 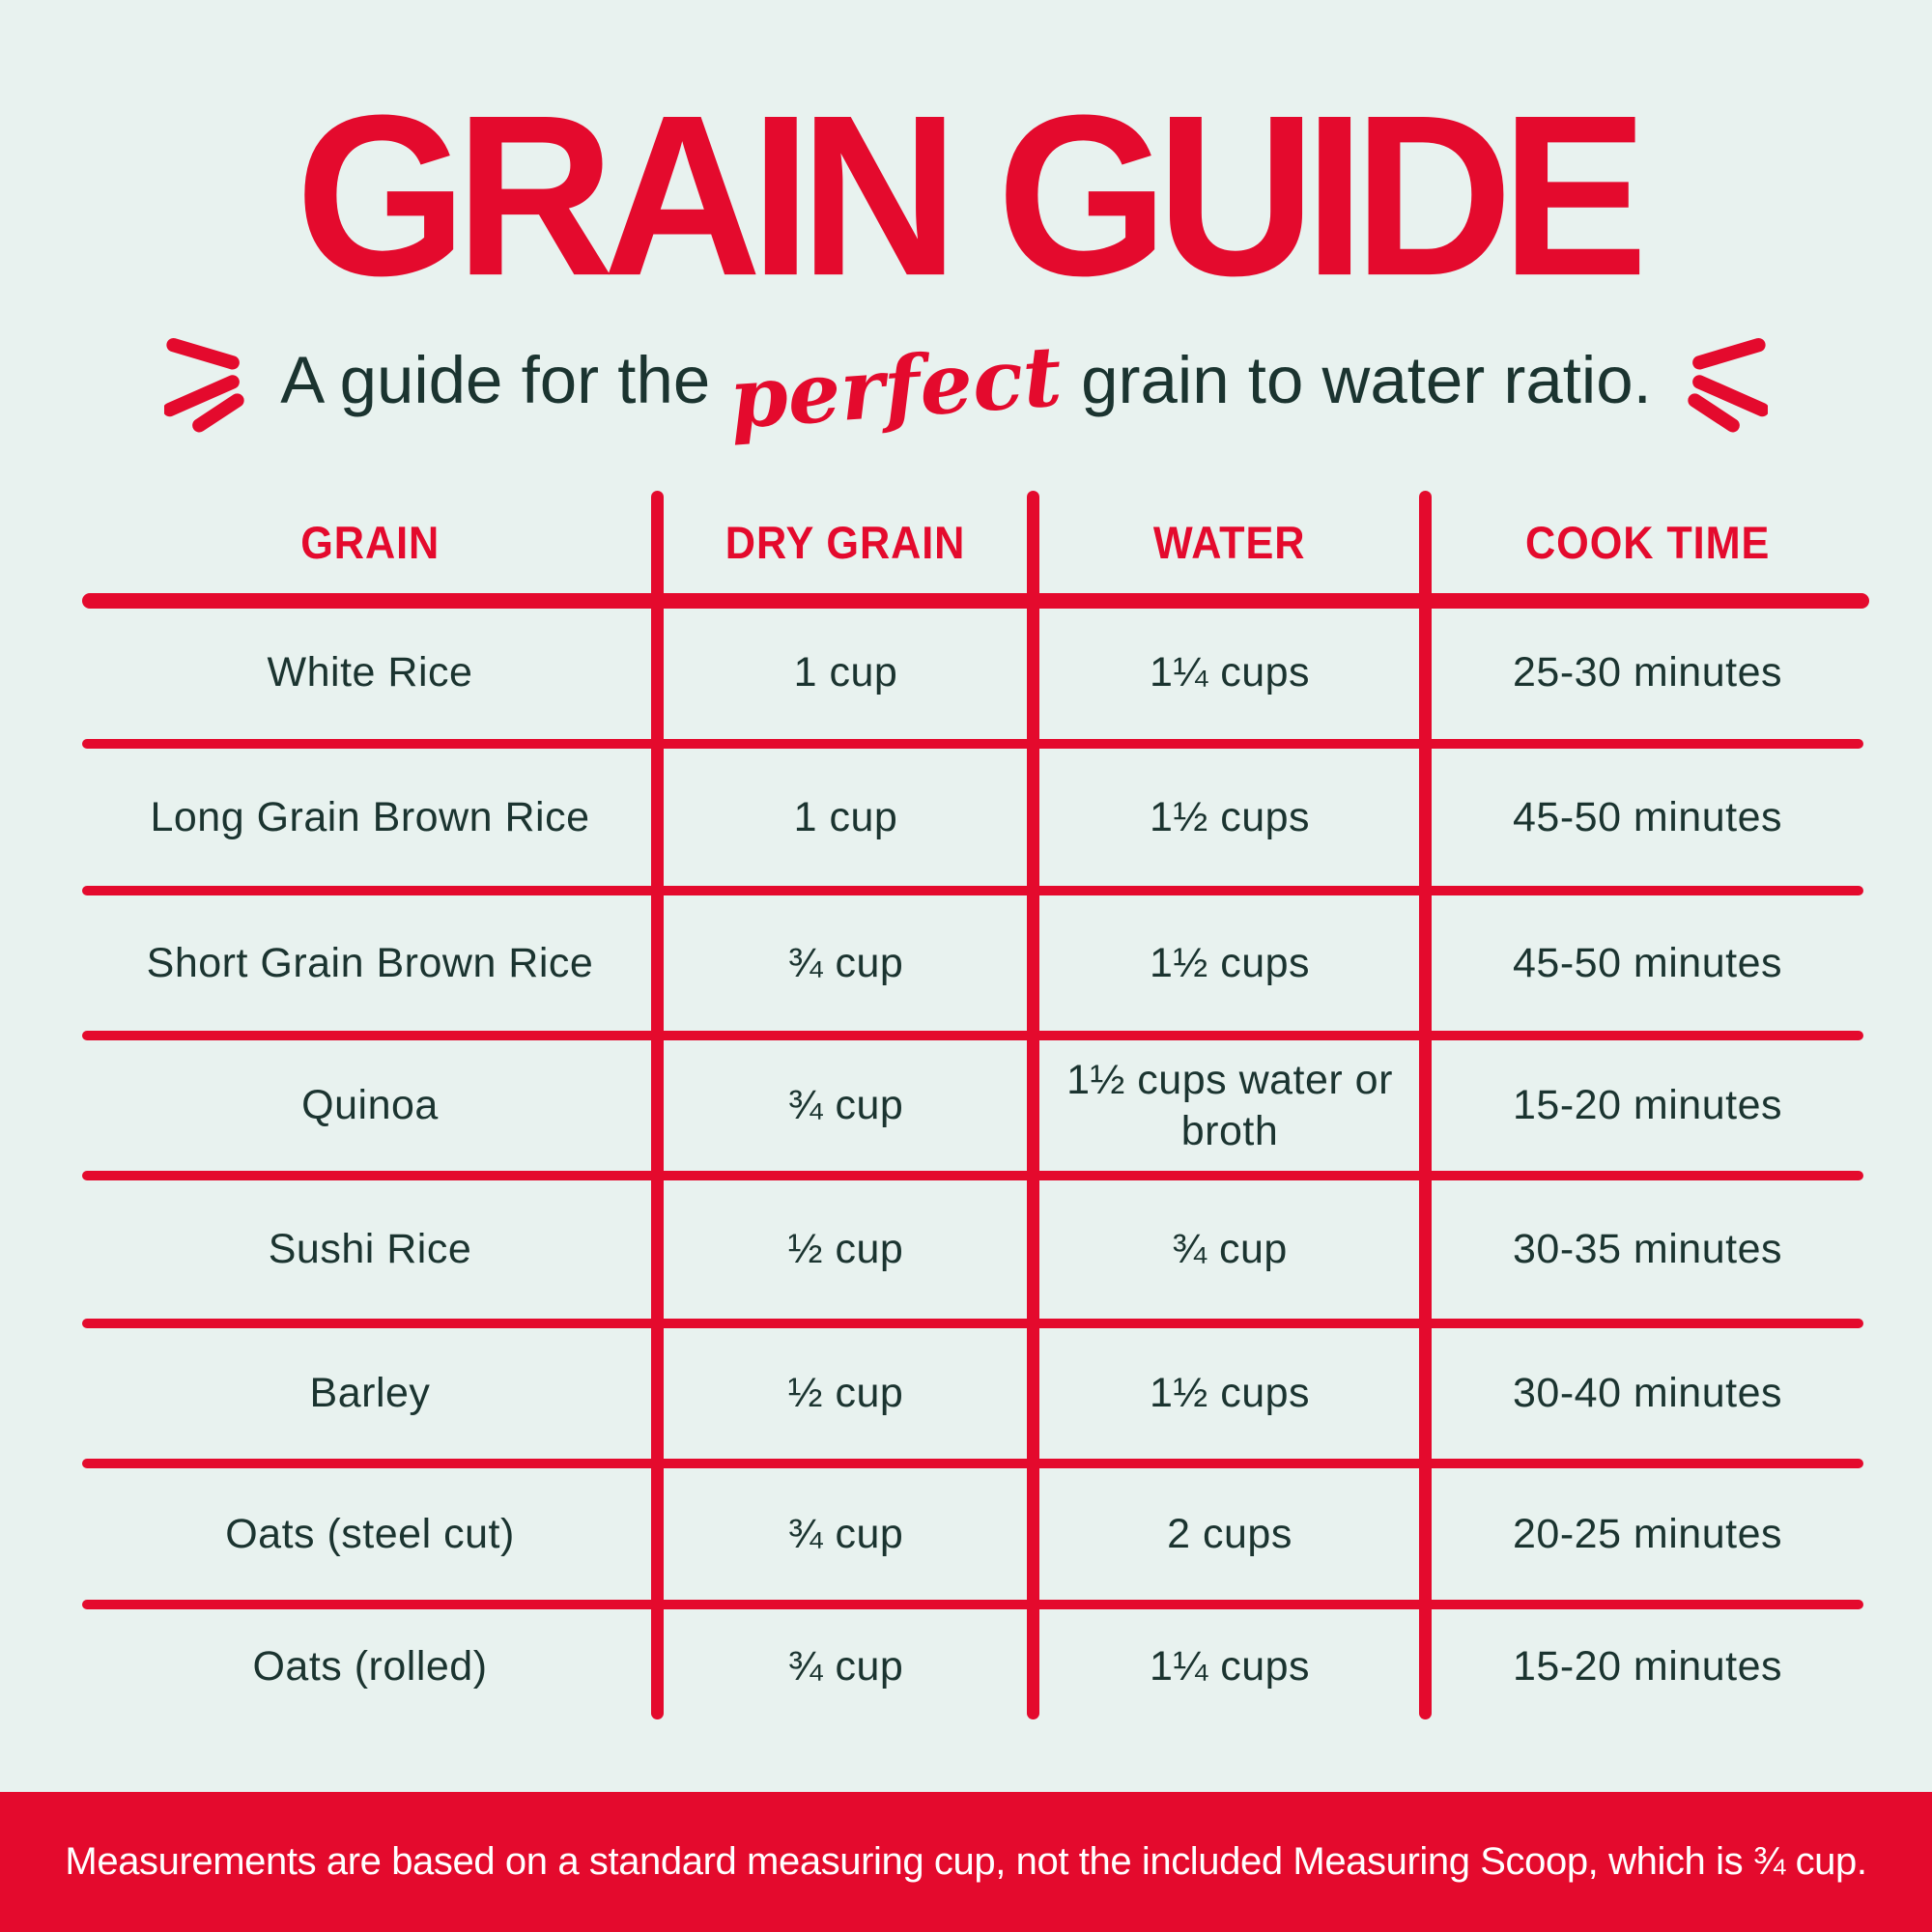 What do you see at coordinates (1230, 1533) in the screenshot?
I see `cell-water: 2 cups` at bounding box center [1230, 1533].